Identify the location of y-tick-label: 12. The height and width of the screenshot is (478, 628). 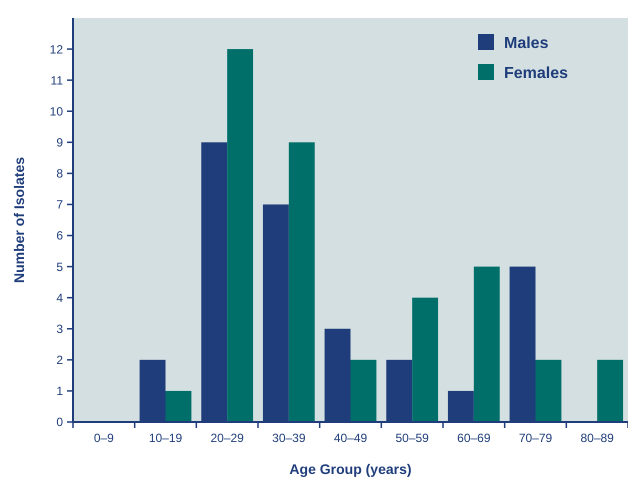
(57, 49).